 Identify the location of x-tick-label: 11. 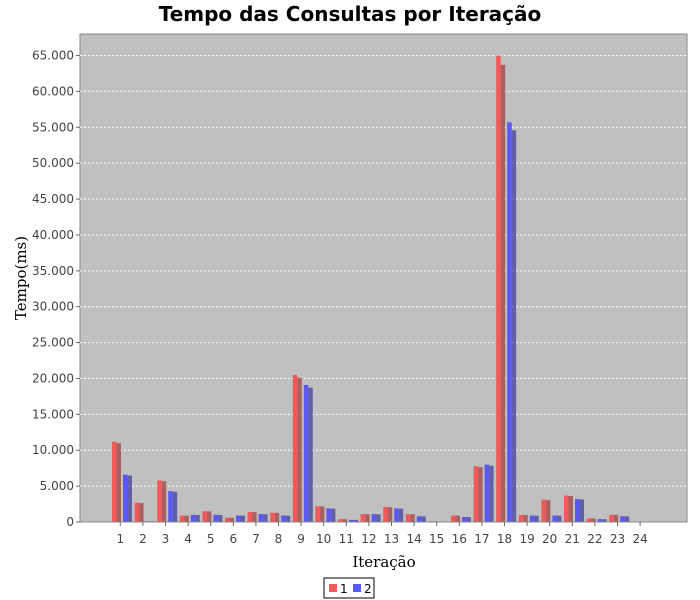
(346, 539).